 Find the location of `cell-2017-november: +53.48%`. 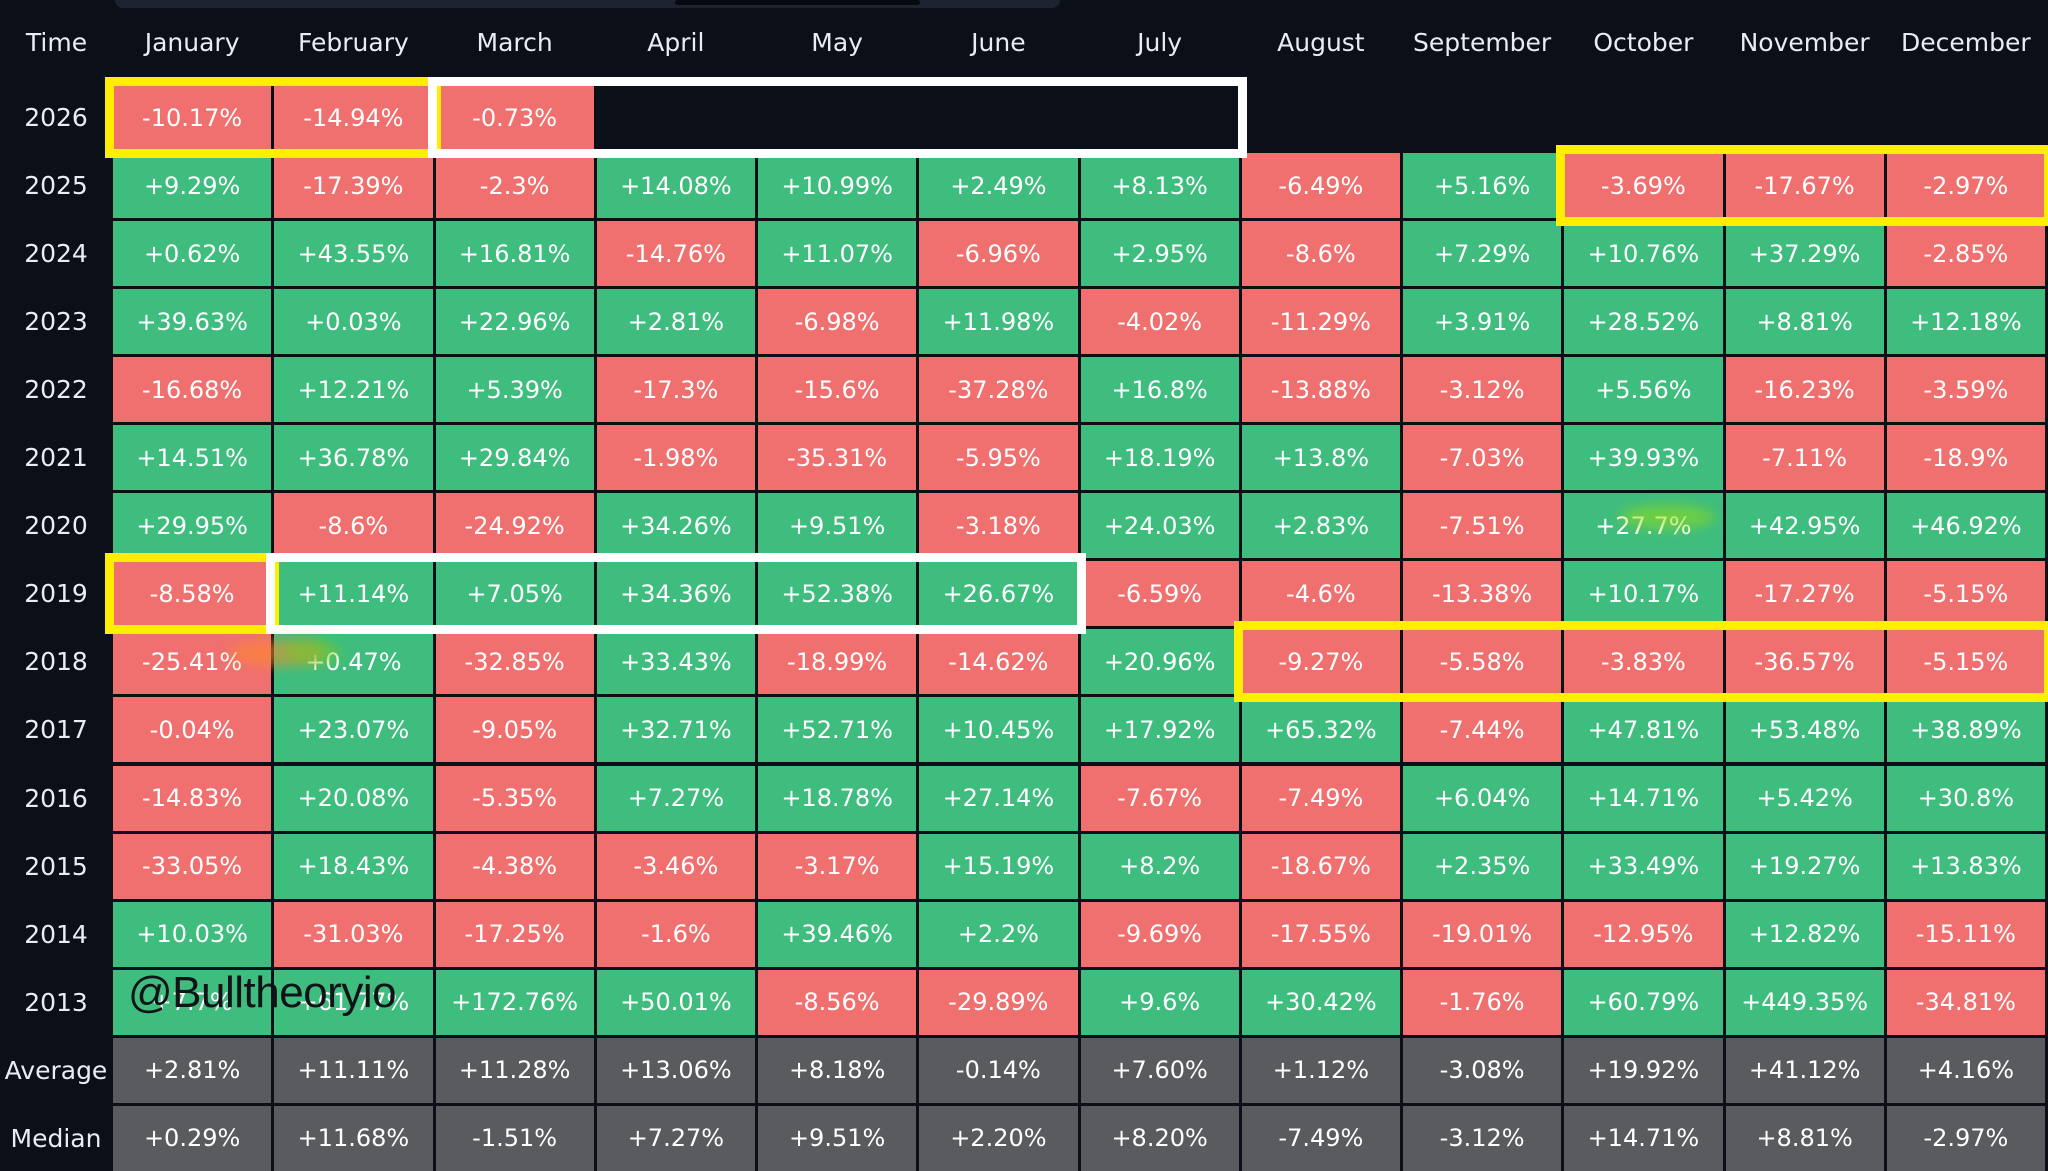

cell-2017-november: +53.48% is located at coordinates (1804, 730).